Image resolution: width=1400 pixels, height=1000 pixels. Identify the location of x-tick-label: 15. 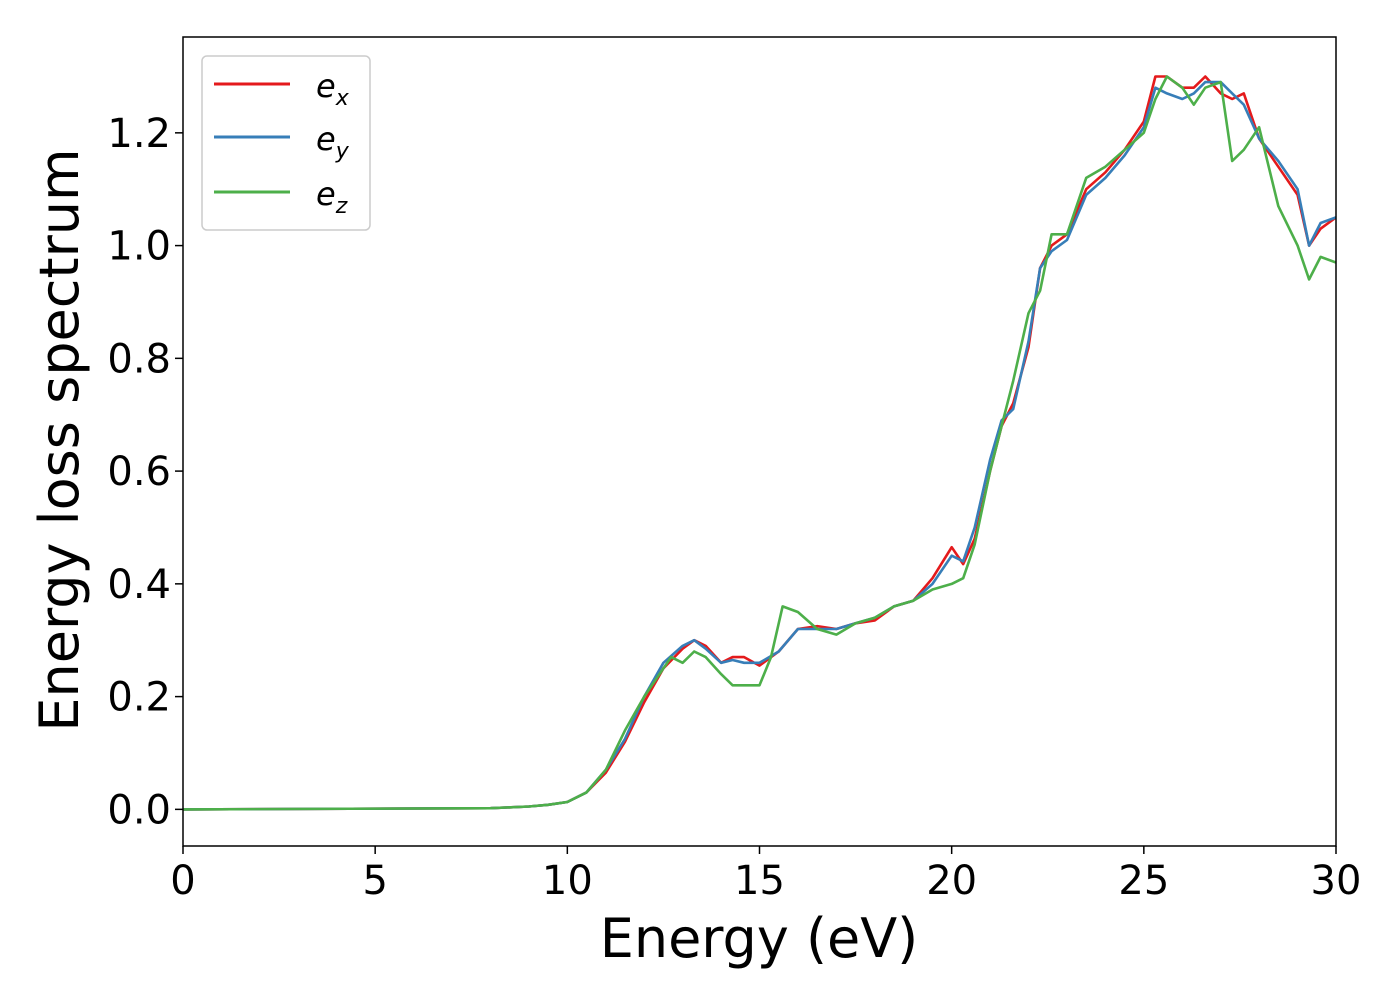
(759, 881).